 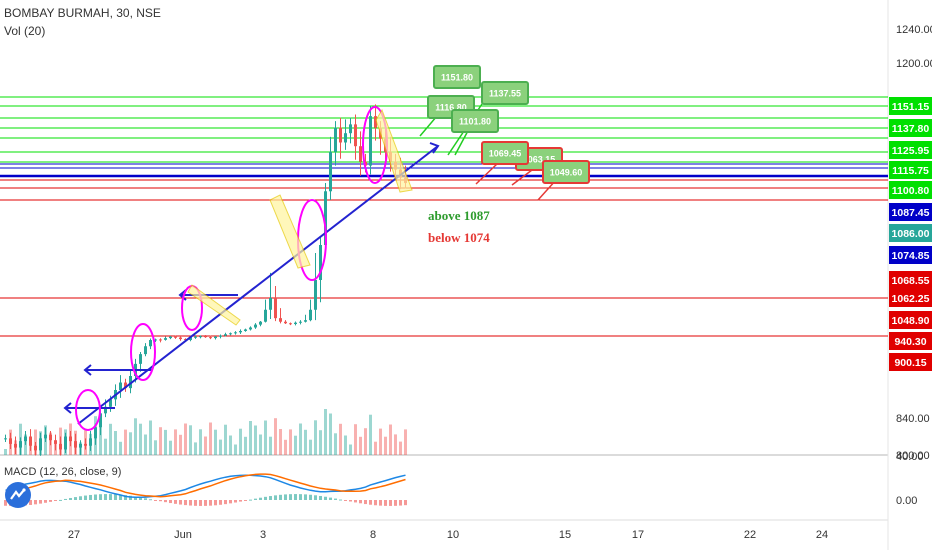 I want to click on time-tick-label: 24, so click(x=822, y=535).